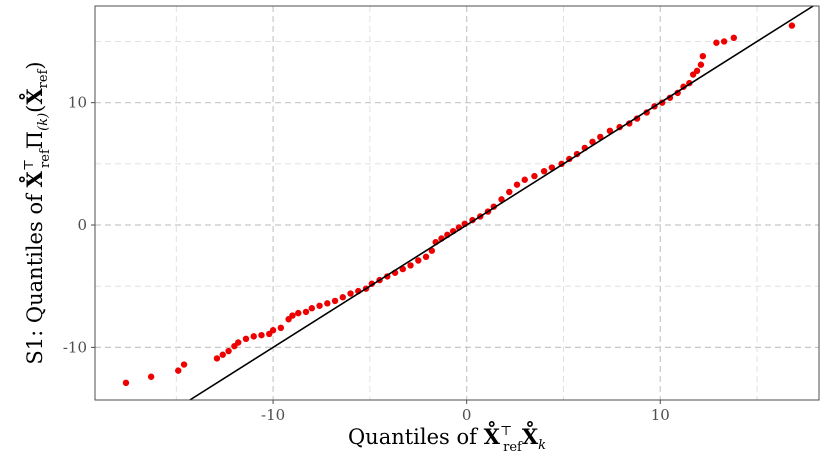  I want to click on y-axis-title-math-a: X̊, so click(33, 178).